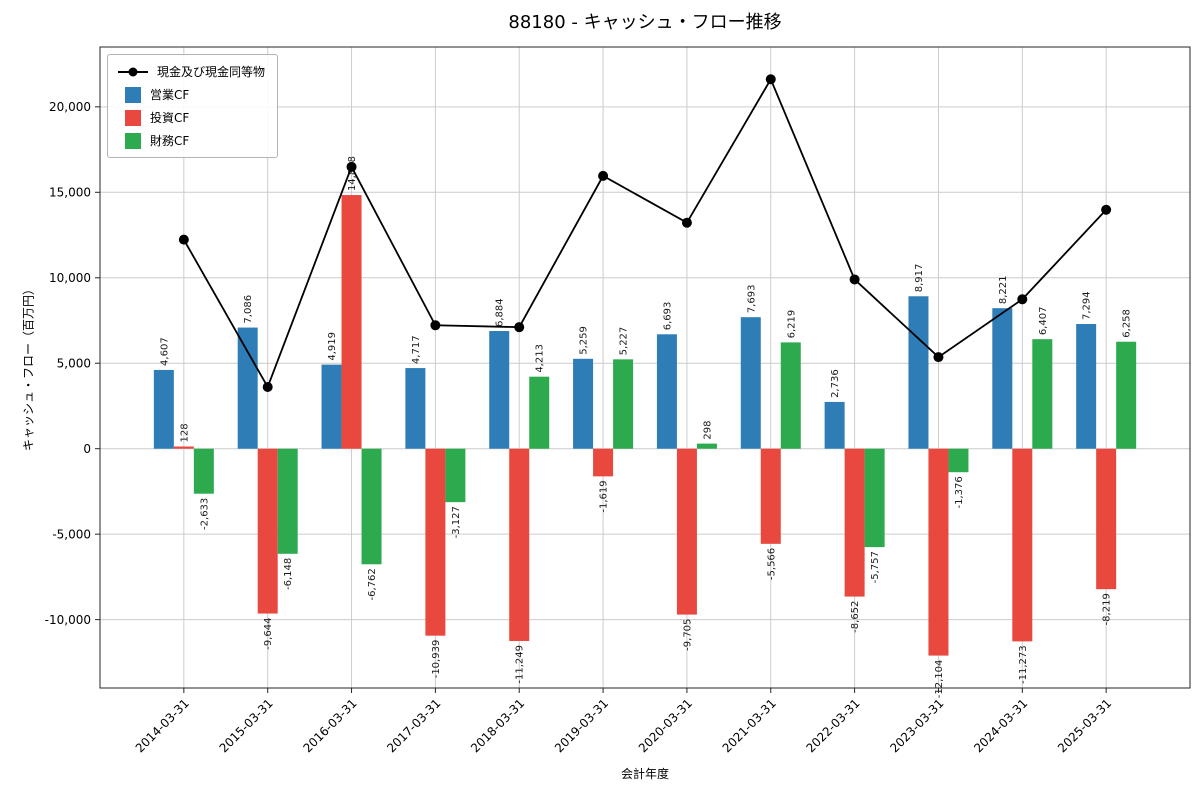 Image resolution: width=1200 pixels, height=800 pixels. I want to click on bar-value-label: 5,259, so click(584, 340).